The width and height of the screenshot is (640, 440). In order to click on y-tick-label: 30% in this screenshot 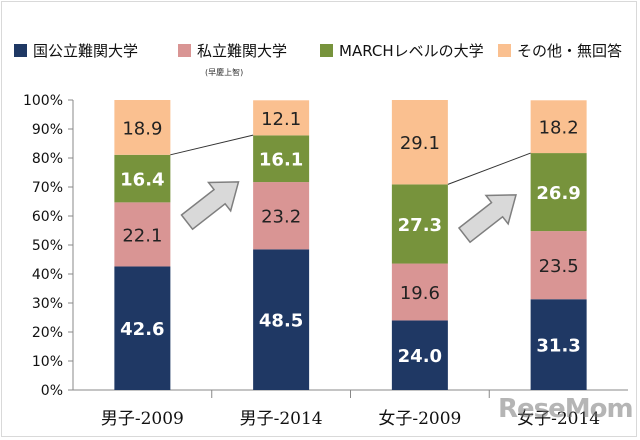, I will do `click(47, 304)`.